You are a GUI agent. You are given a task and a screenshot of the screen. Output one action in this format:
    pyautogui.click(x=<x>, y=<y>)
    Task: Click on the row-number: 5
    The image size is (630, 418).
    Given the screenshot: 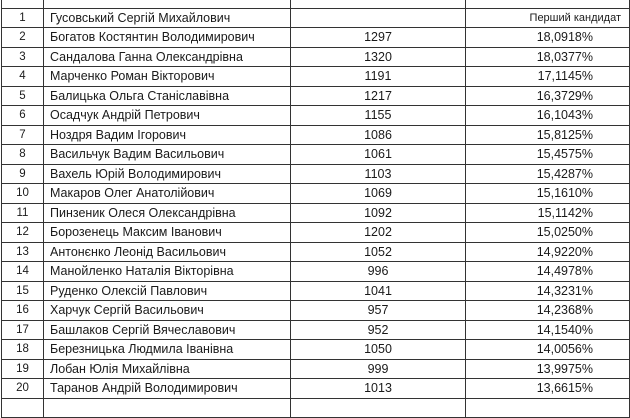 What is the action you would take?
    pyautogui.click(x=22, y=95)
    